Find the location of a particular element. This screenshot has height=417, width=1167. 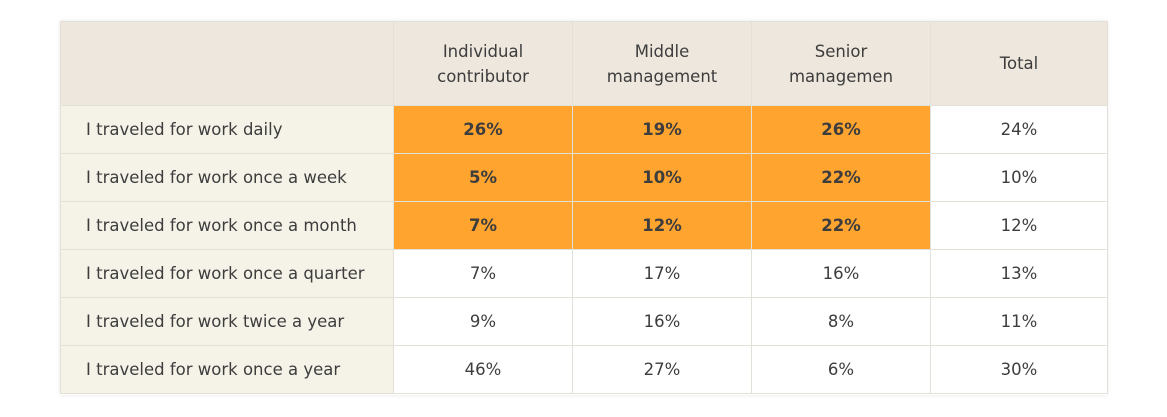

value-cell-individual-contributor: 26% is located at coordinates (483, 129).